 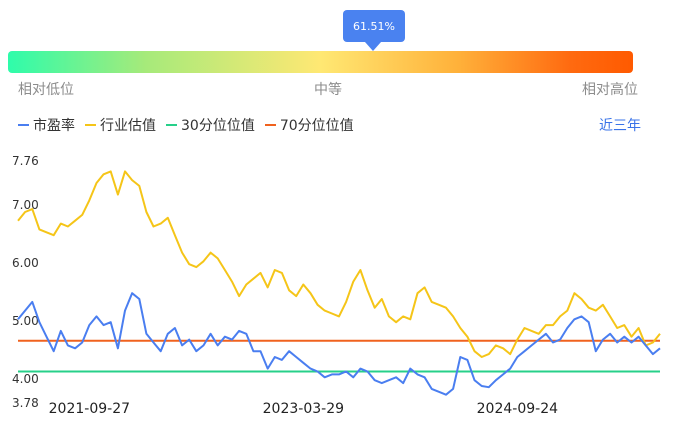 What do you see at coordinates (25, 403) in the screenshot?
I see `y-tick-label: 3.78` at bounding box center [25, 403].